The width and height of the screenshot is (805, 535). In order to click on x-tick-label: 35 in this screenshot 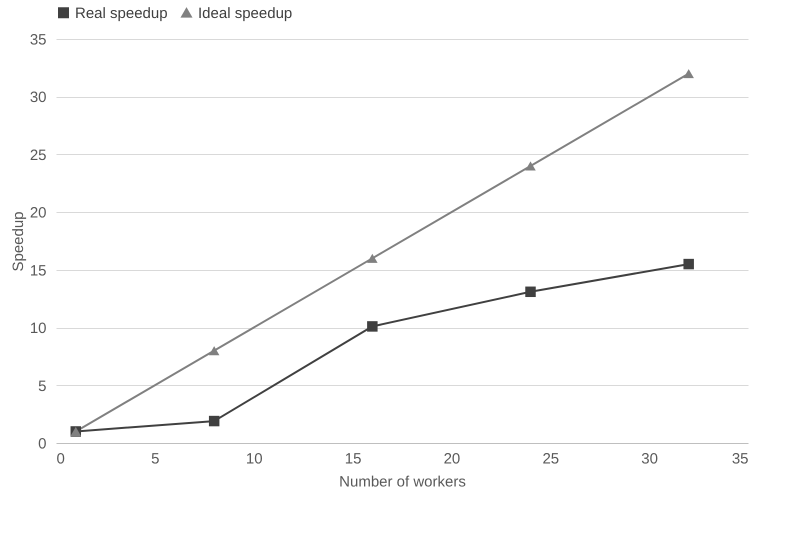, I will do `click(740, 459)`.